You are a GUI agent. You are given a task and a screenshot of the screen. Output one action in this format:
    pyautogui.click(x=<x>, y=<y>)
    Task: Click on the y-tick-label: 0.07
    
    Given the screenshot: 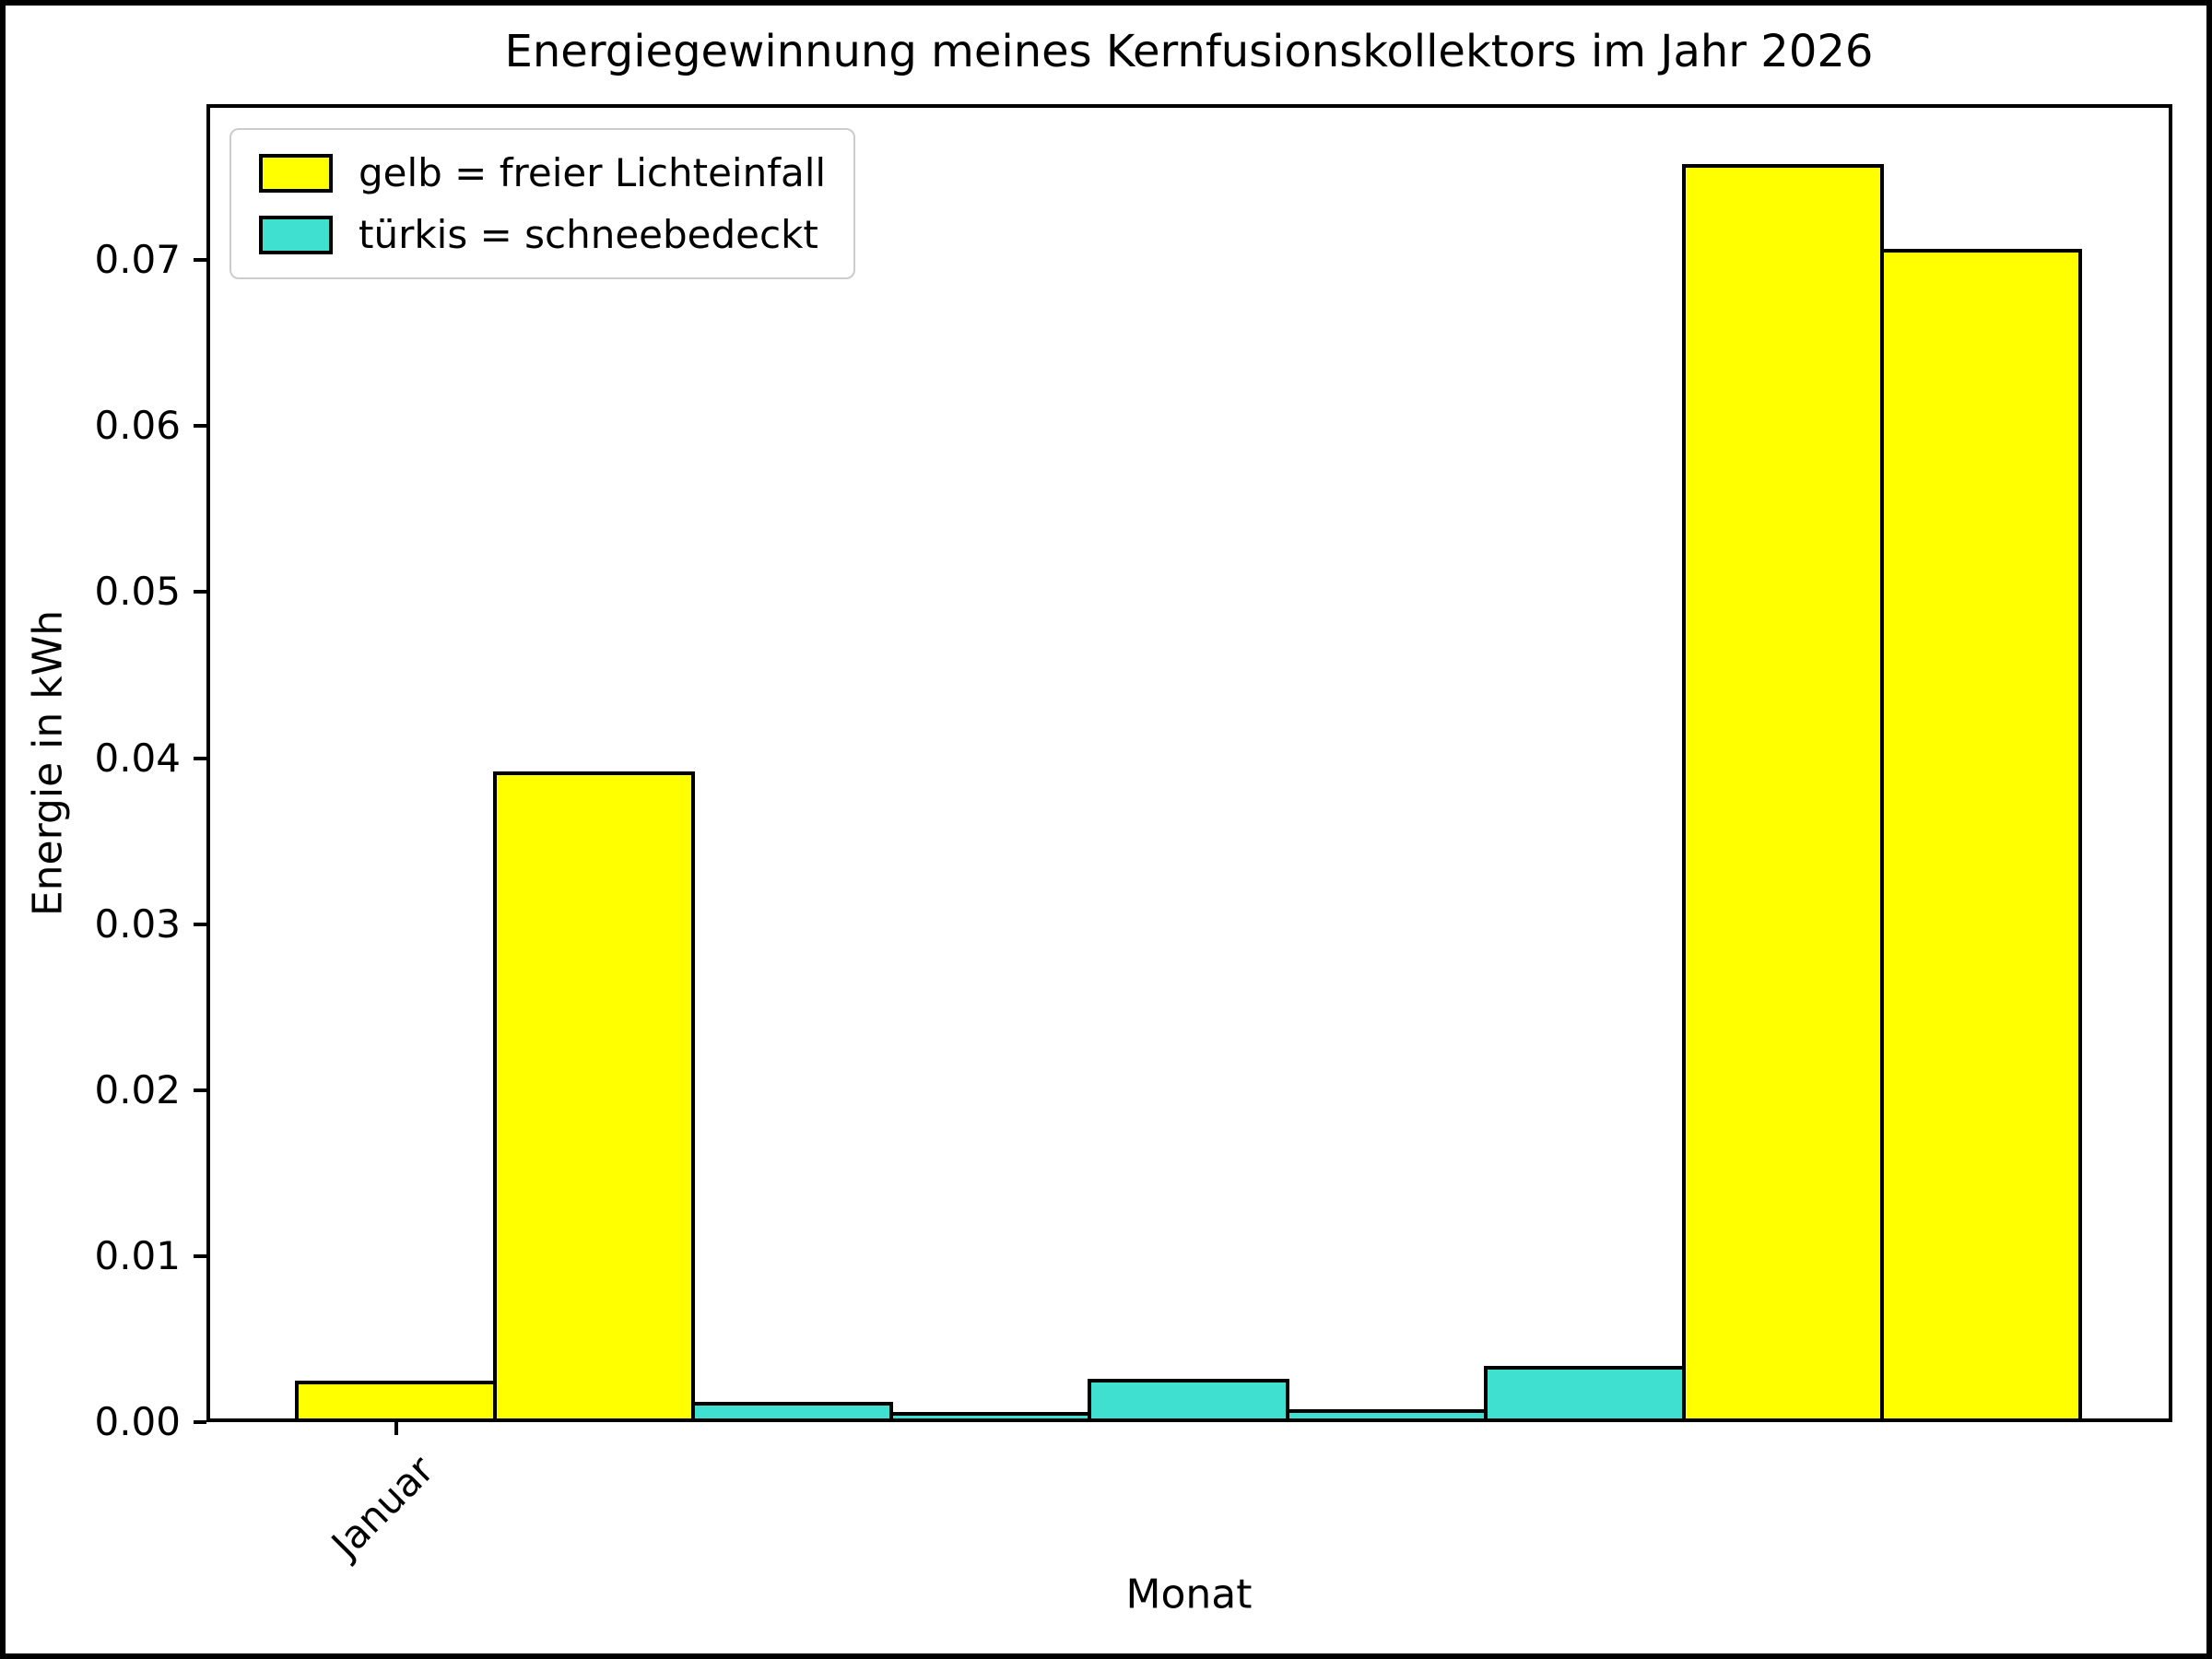 What is the action you would take?
    pyautogui.click(x=137, y=260)
    